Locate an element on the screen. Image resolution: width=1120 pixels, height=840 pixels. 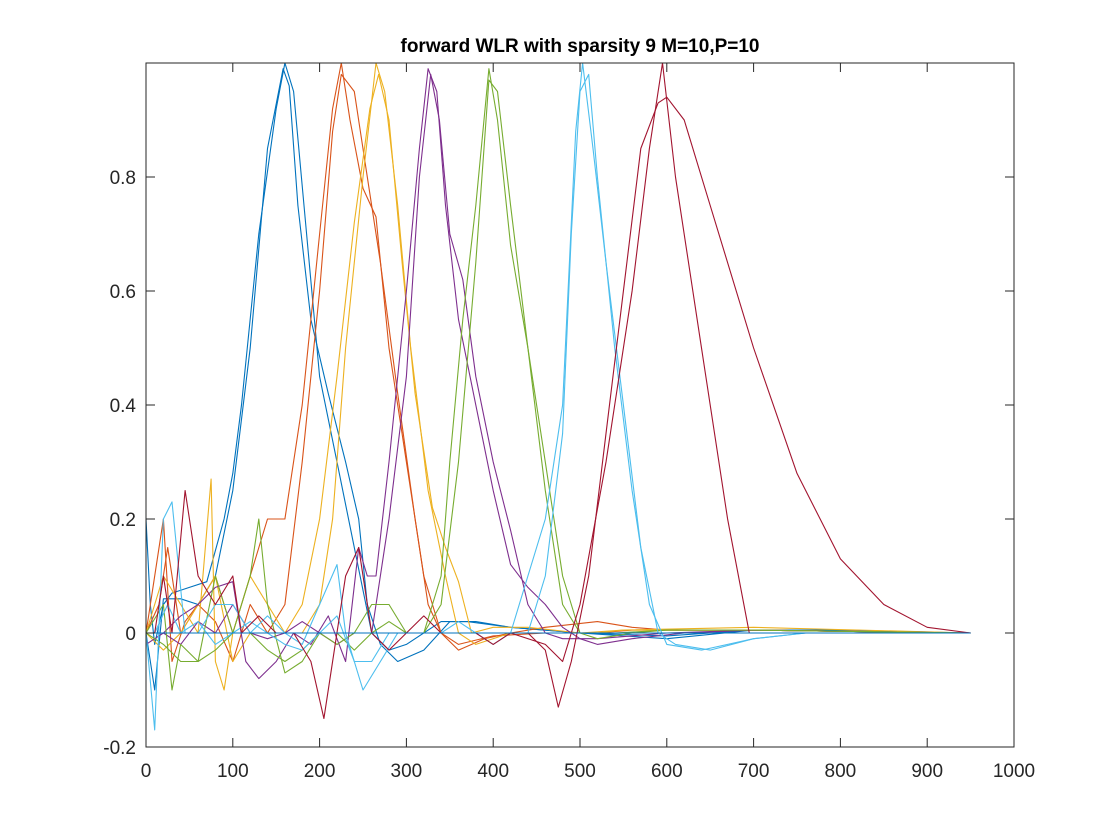
y-tick-label: 0.8 is located at coordinates (123, 178).